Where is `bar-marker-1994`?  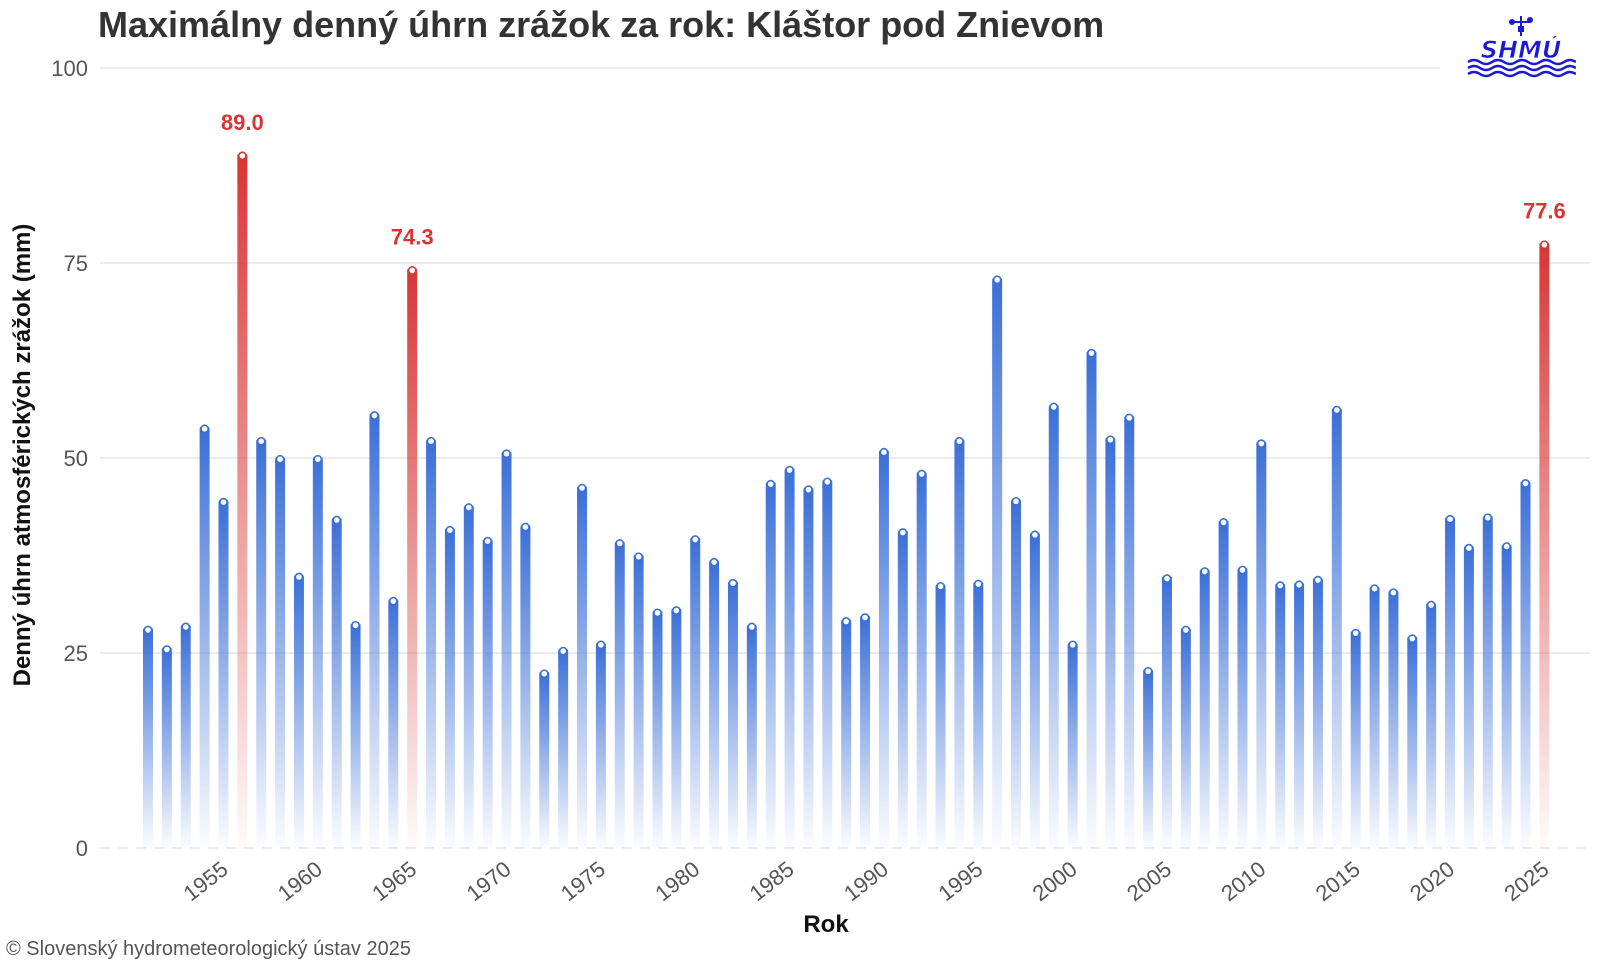
bar-marker-1994 is located at coordinates (959, 441).